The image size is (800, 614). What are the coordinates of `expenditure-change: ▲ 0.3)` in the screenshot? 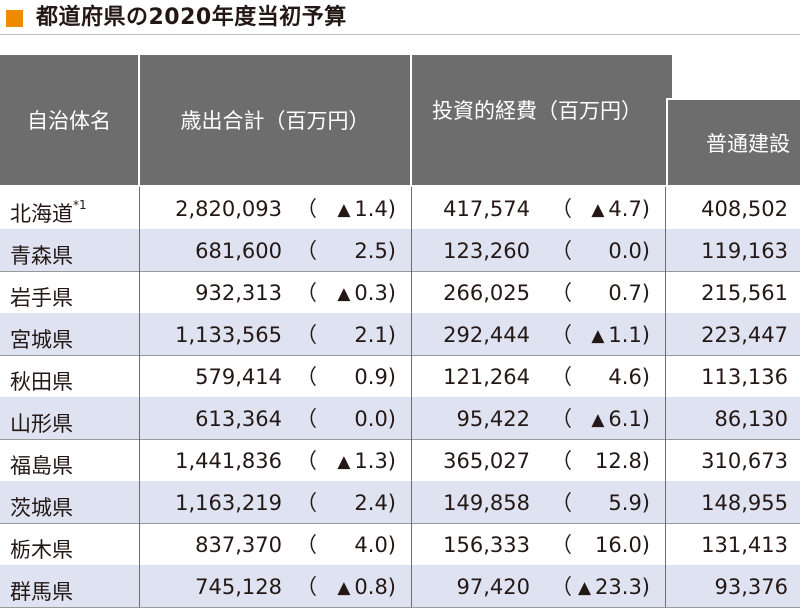 It's located at (366, 292).